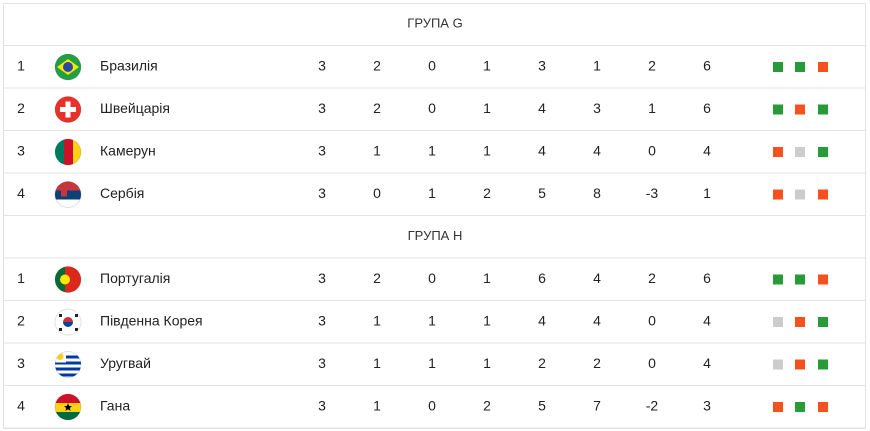 Image resolution: width=870 pixels, height=431 pixels. What do you see at coordinates (135, 108) in the screenshot?
I see `team-name: Швейцарія` at bounding box center [135, 108].